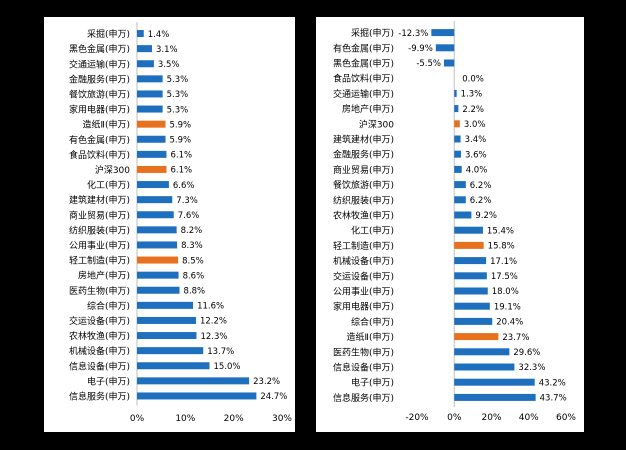 The image size is (626, 450). What do you see at coordinates (363, 368) in the screenshot?
I see `right-category-label: 信息设备(申万)` at bounding box center [363, 368].